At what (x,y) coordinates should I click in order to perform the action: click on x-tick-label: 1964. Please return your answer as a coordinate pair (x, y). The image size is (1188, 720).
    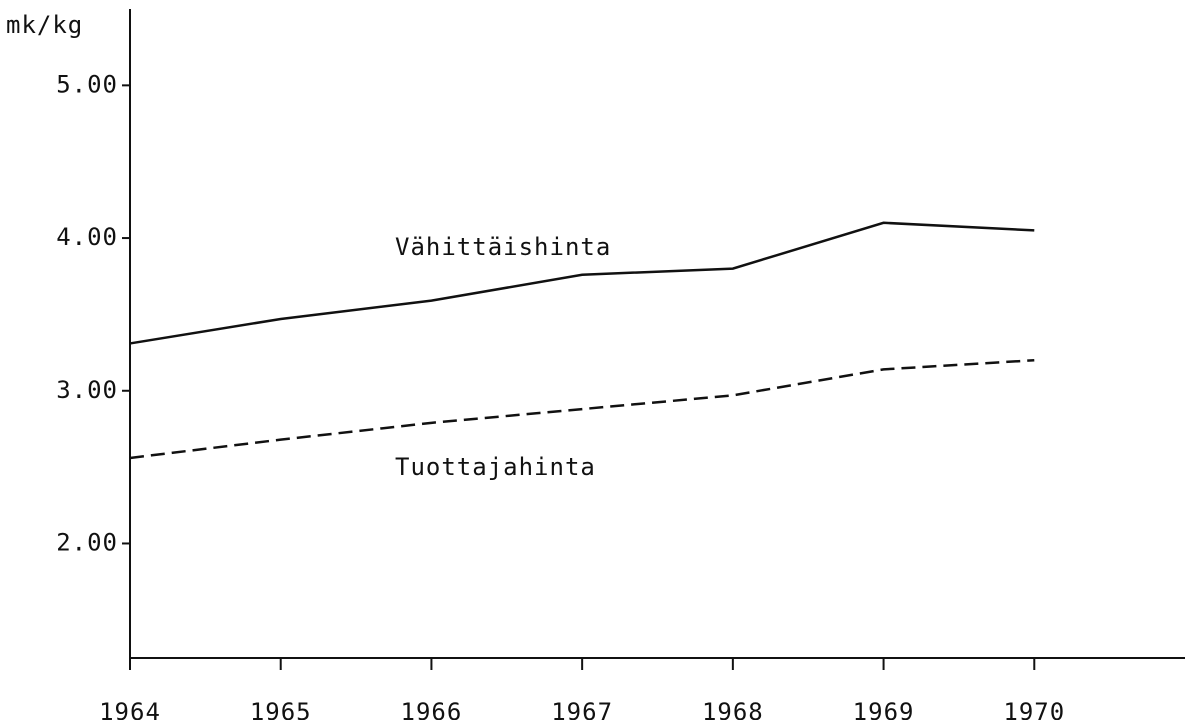
    Looking at the image, I should click on (130, 709).